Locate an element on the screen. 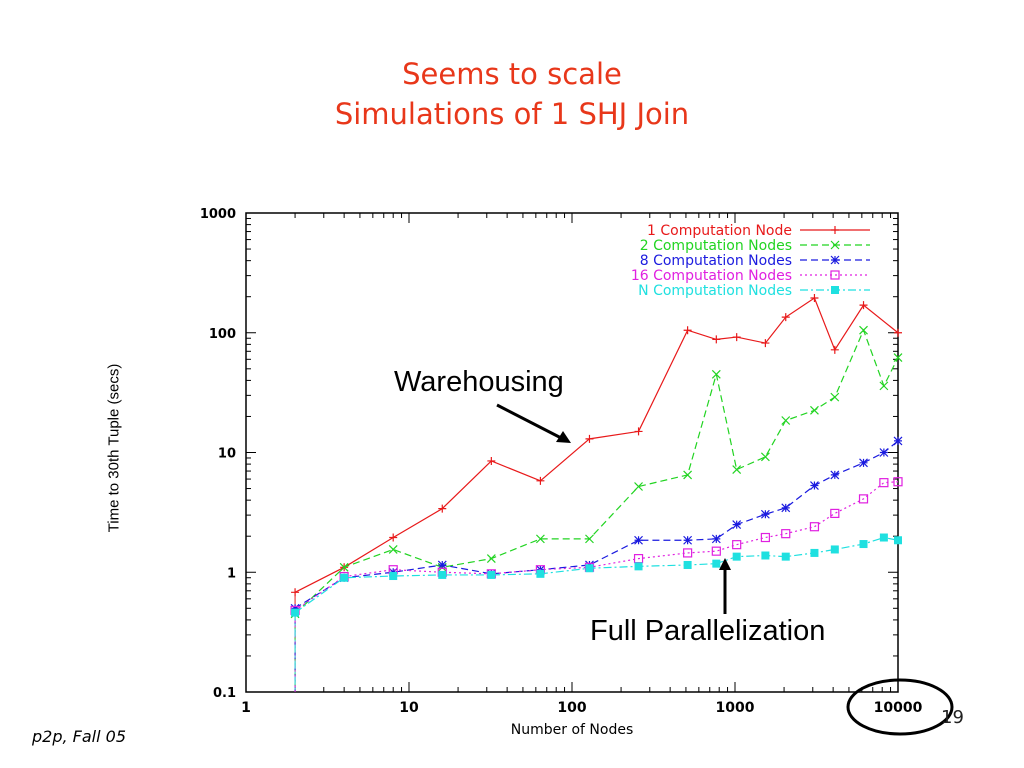  legend-label: 8 Computation Nodes is located at coordinates (716, 261).